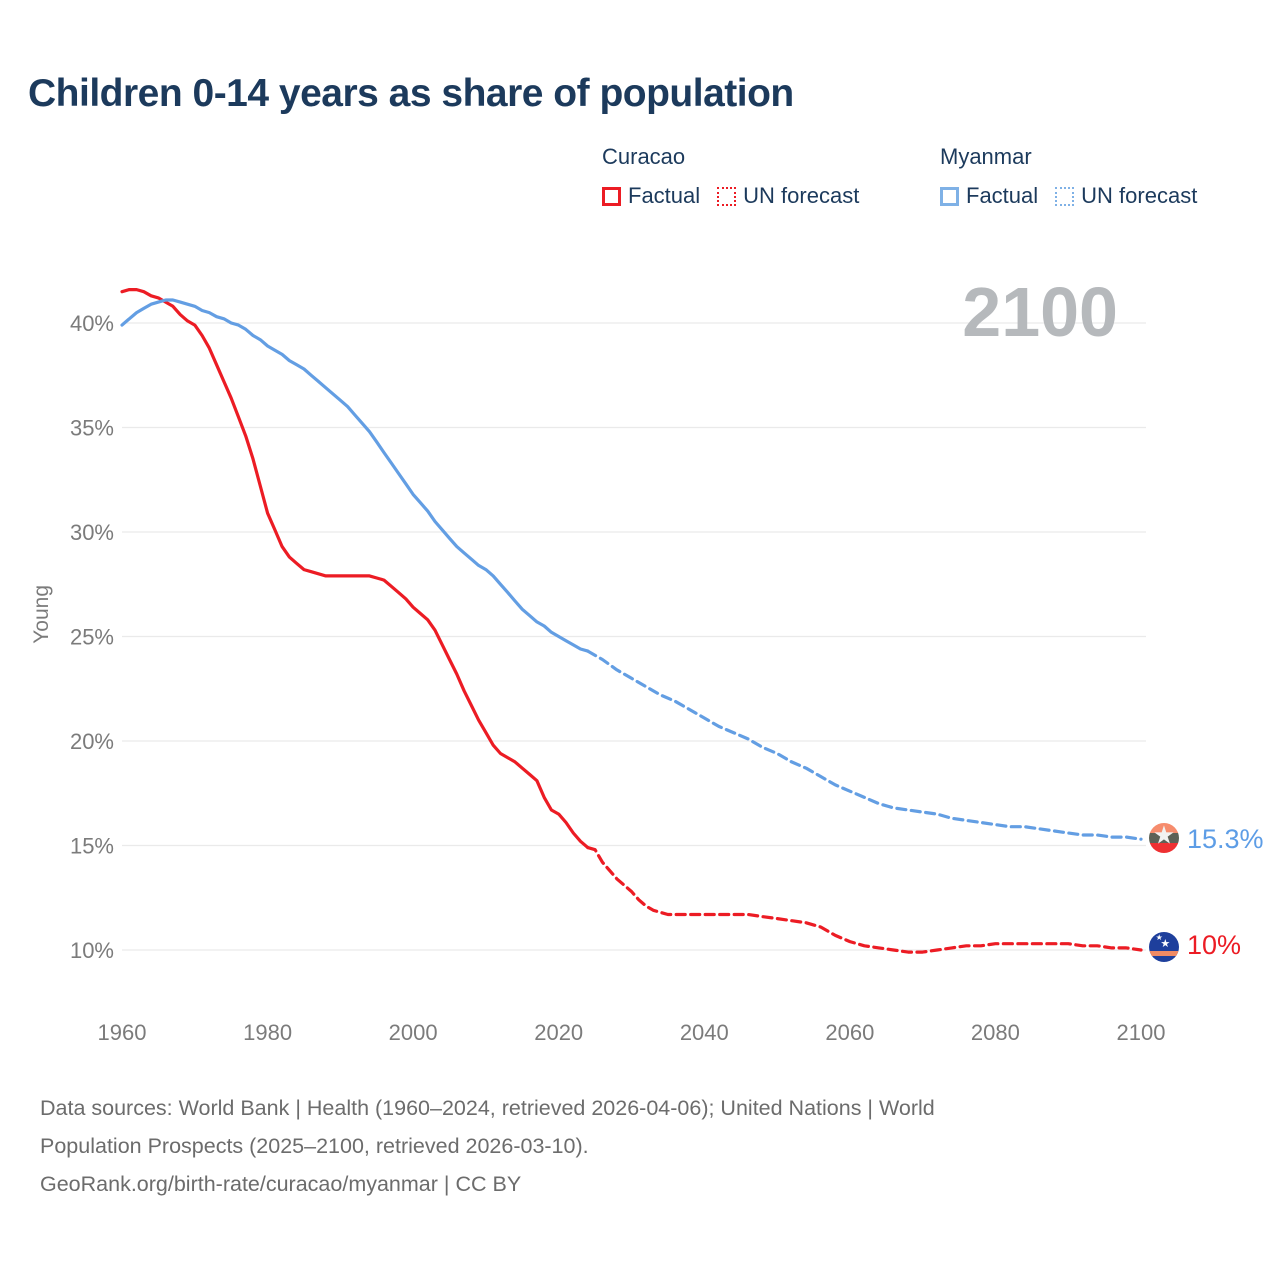 The width and height of the screenshot is (1280, 1280). What do you see at coordinates (92, 428) in the screenshot?
I see `y-tick-label-35: 35%` at bounding box center [92, 428].